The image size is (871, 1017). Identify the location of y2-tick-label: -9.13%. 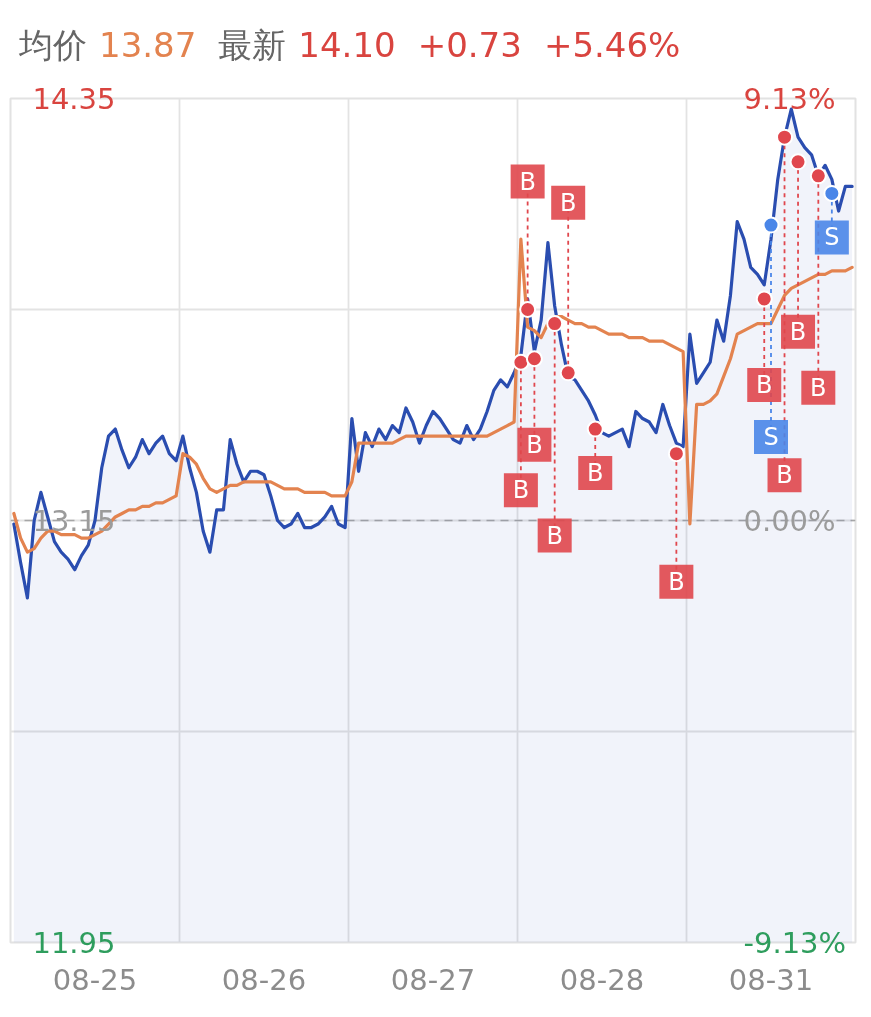
(795, 942).